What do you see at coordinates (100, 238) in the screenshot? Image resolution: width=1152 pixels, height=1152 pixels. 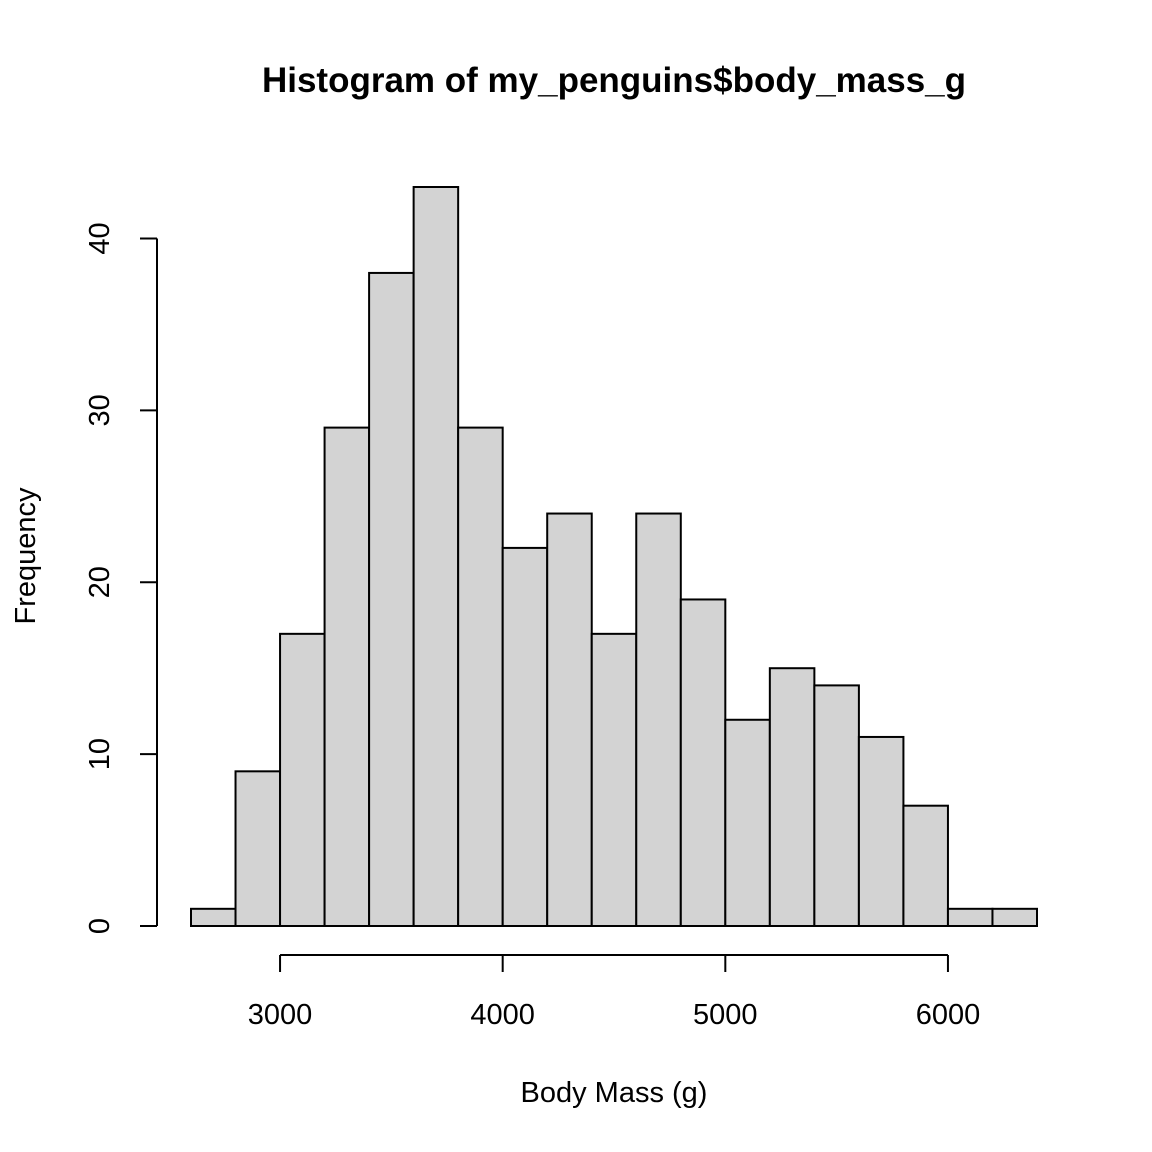 I see `y-tick-label: 40` at bounding box center [100, 238].